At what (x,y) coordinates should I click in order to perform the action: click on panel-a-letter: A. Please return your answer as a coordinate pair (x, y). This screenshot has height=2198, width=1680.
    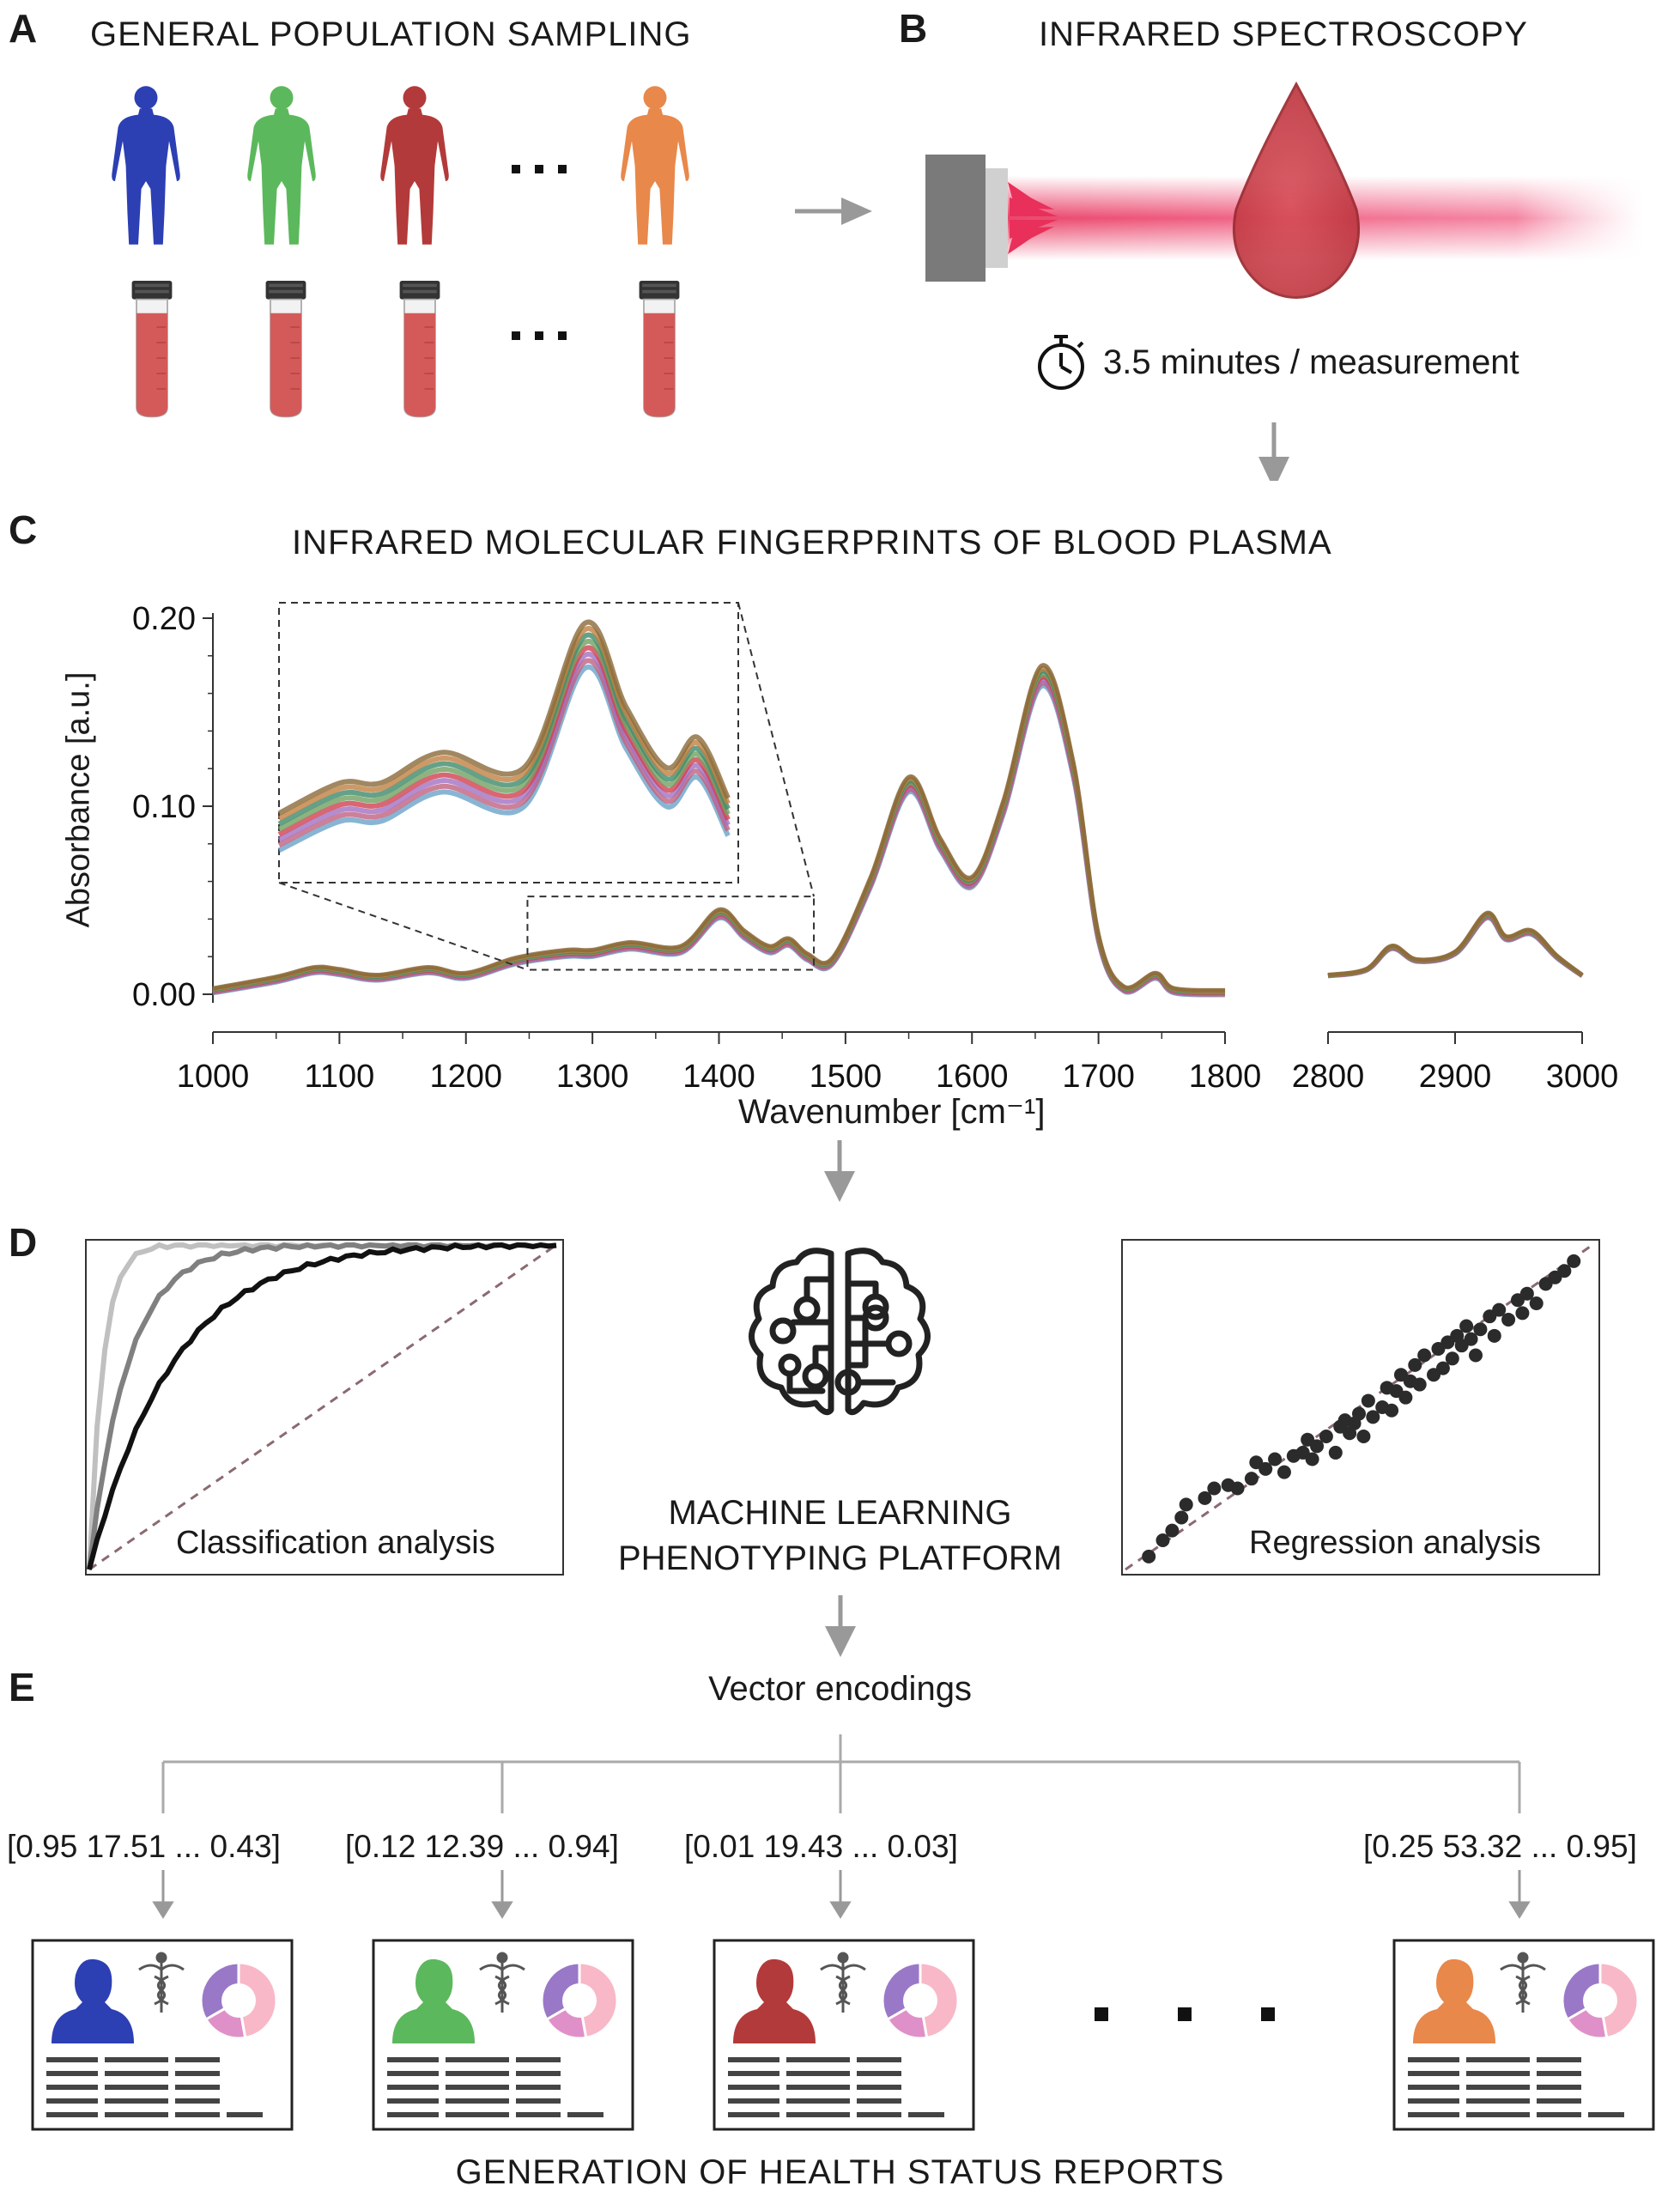
    Looking at the image, I should click on (23, 28).